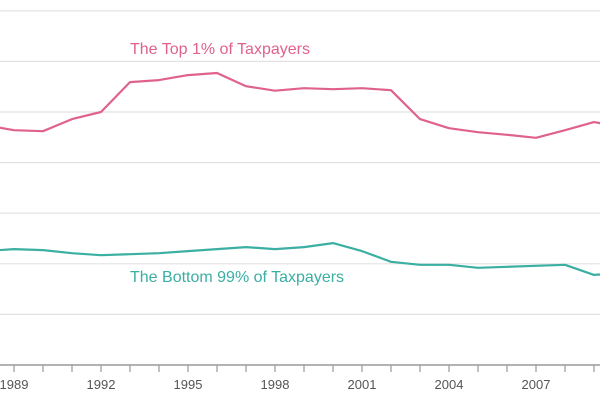  What do you see at coordinates (237, 277) in the screenshot?
I see `label-bottom-99-percent: The Bottom 99% of Taxpayers` at bounding box center [237, 277].